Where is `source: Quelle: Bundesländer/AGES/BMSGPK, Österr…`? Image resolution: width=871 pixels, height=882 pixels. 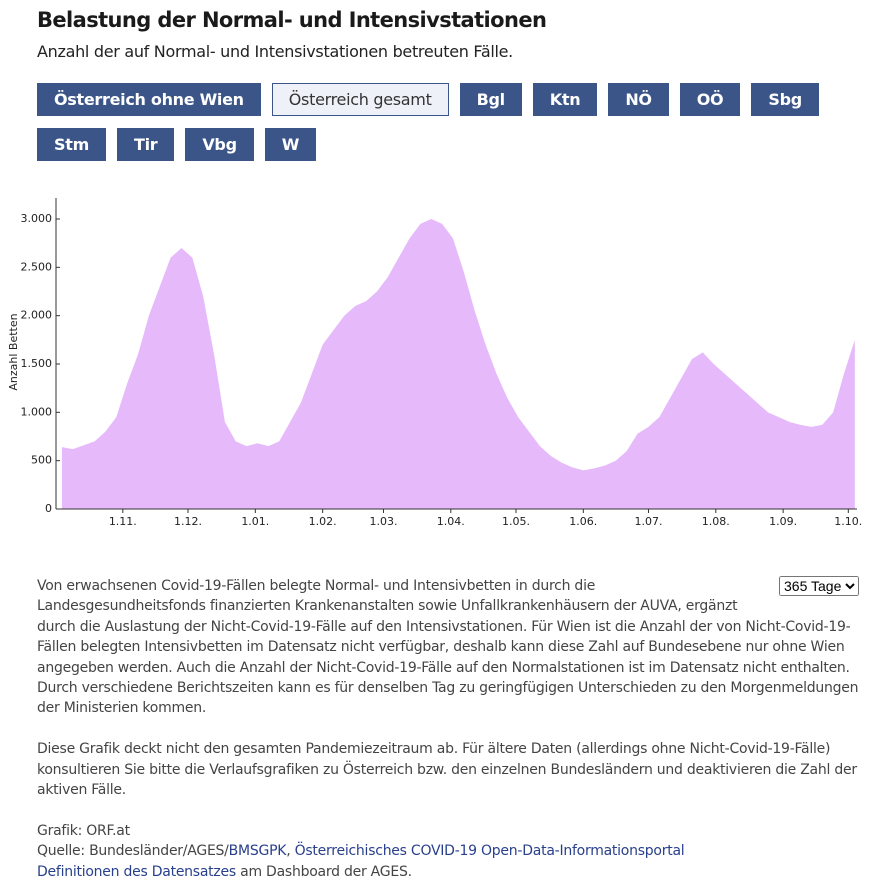
source: Quelle: Bundesländer/AGES/BMSGPK, Österr… is located at coordinates (448, 851).